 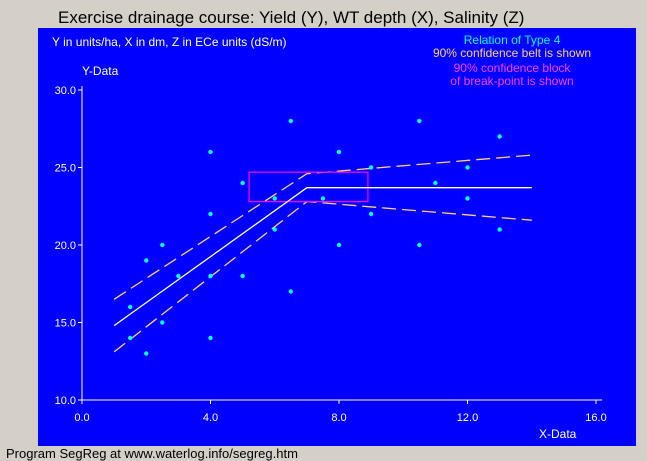 I want to click on y-axis-label: Y-Data, so click(x=100, y=71).